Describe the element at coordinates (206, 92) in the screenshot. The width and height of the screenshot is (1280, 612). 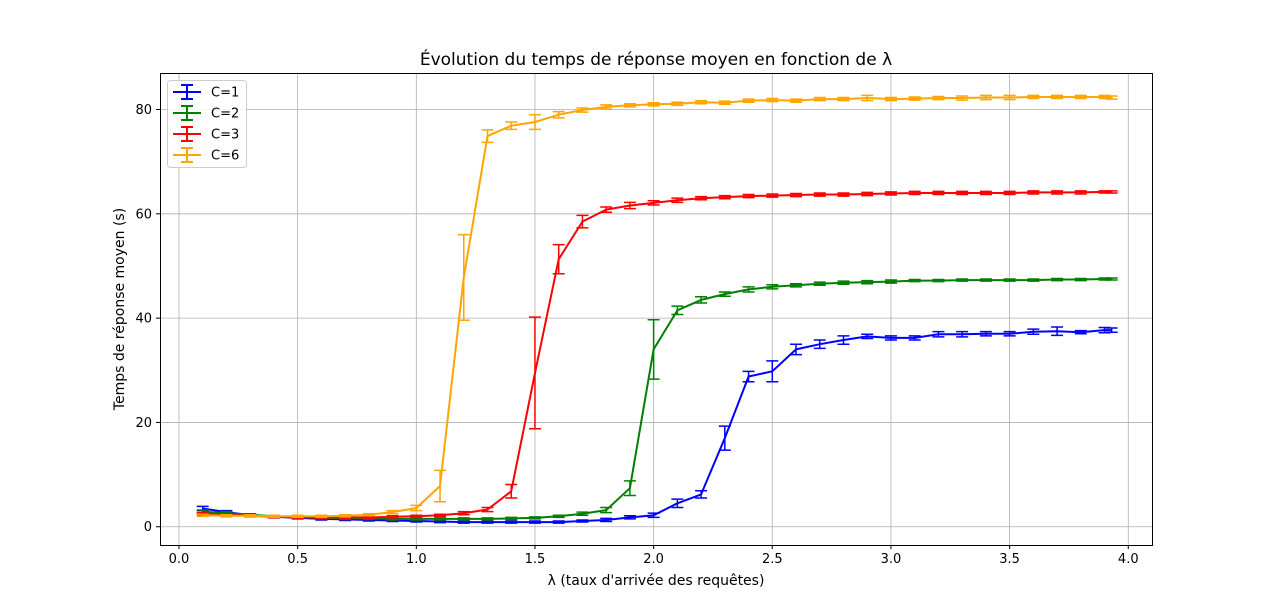
I see `legend-entry-c1: C=1` at that location.